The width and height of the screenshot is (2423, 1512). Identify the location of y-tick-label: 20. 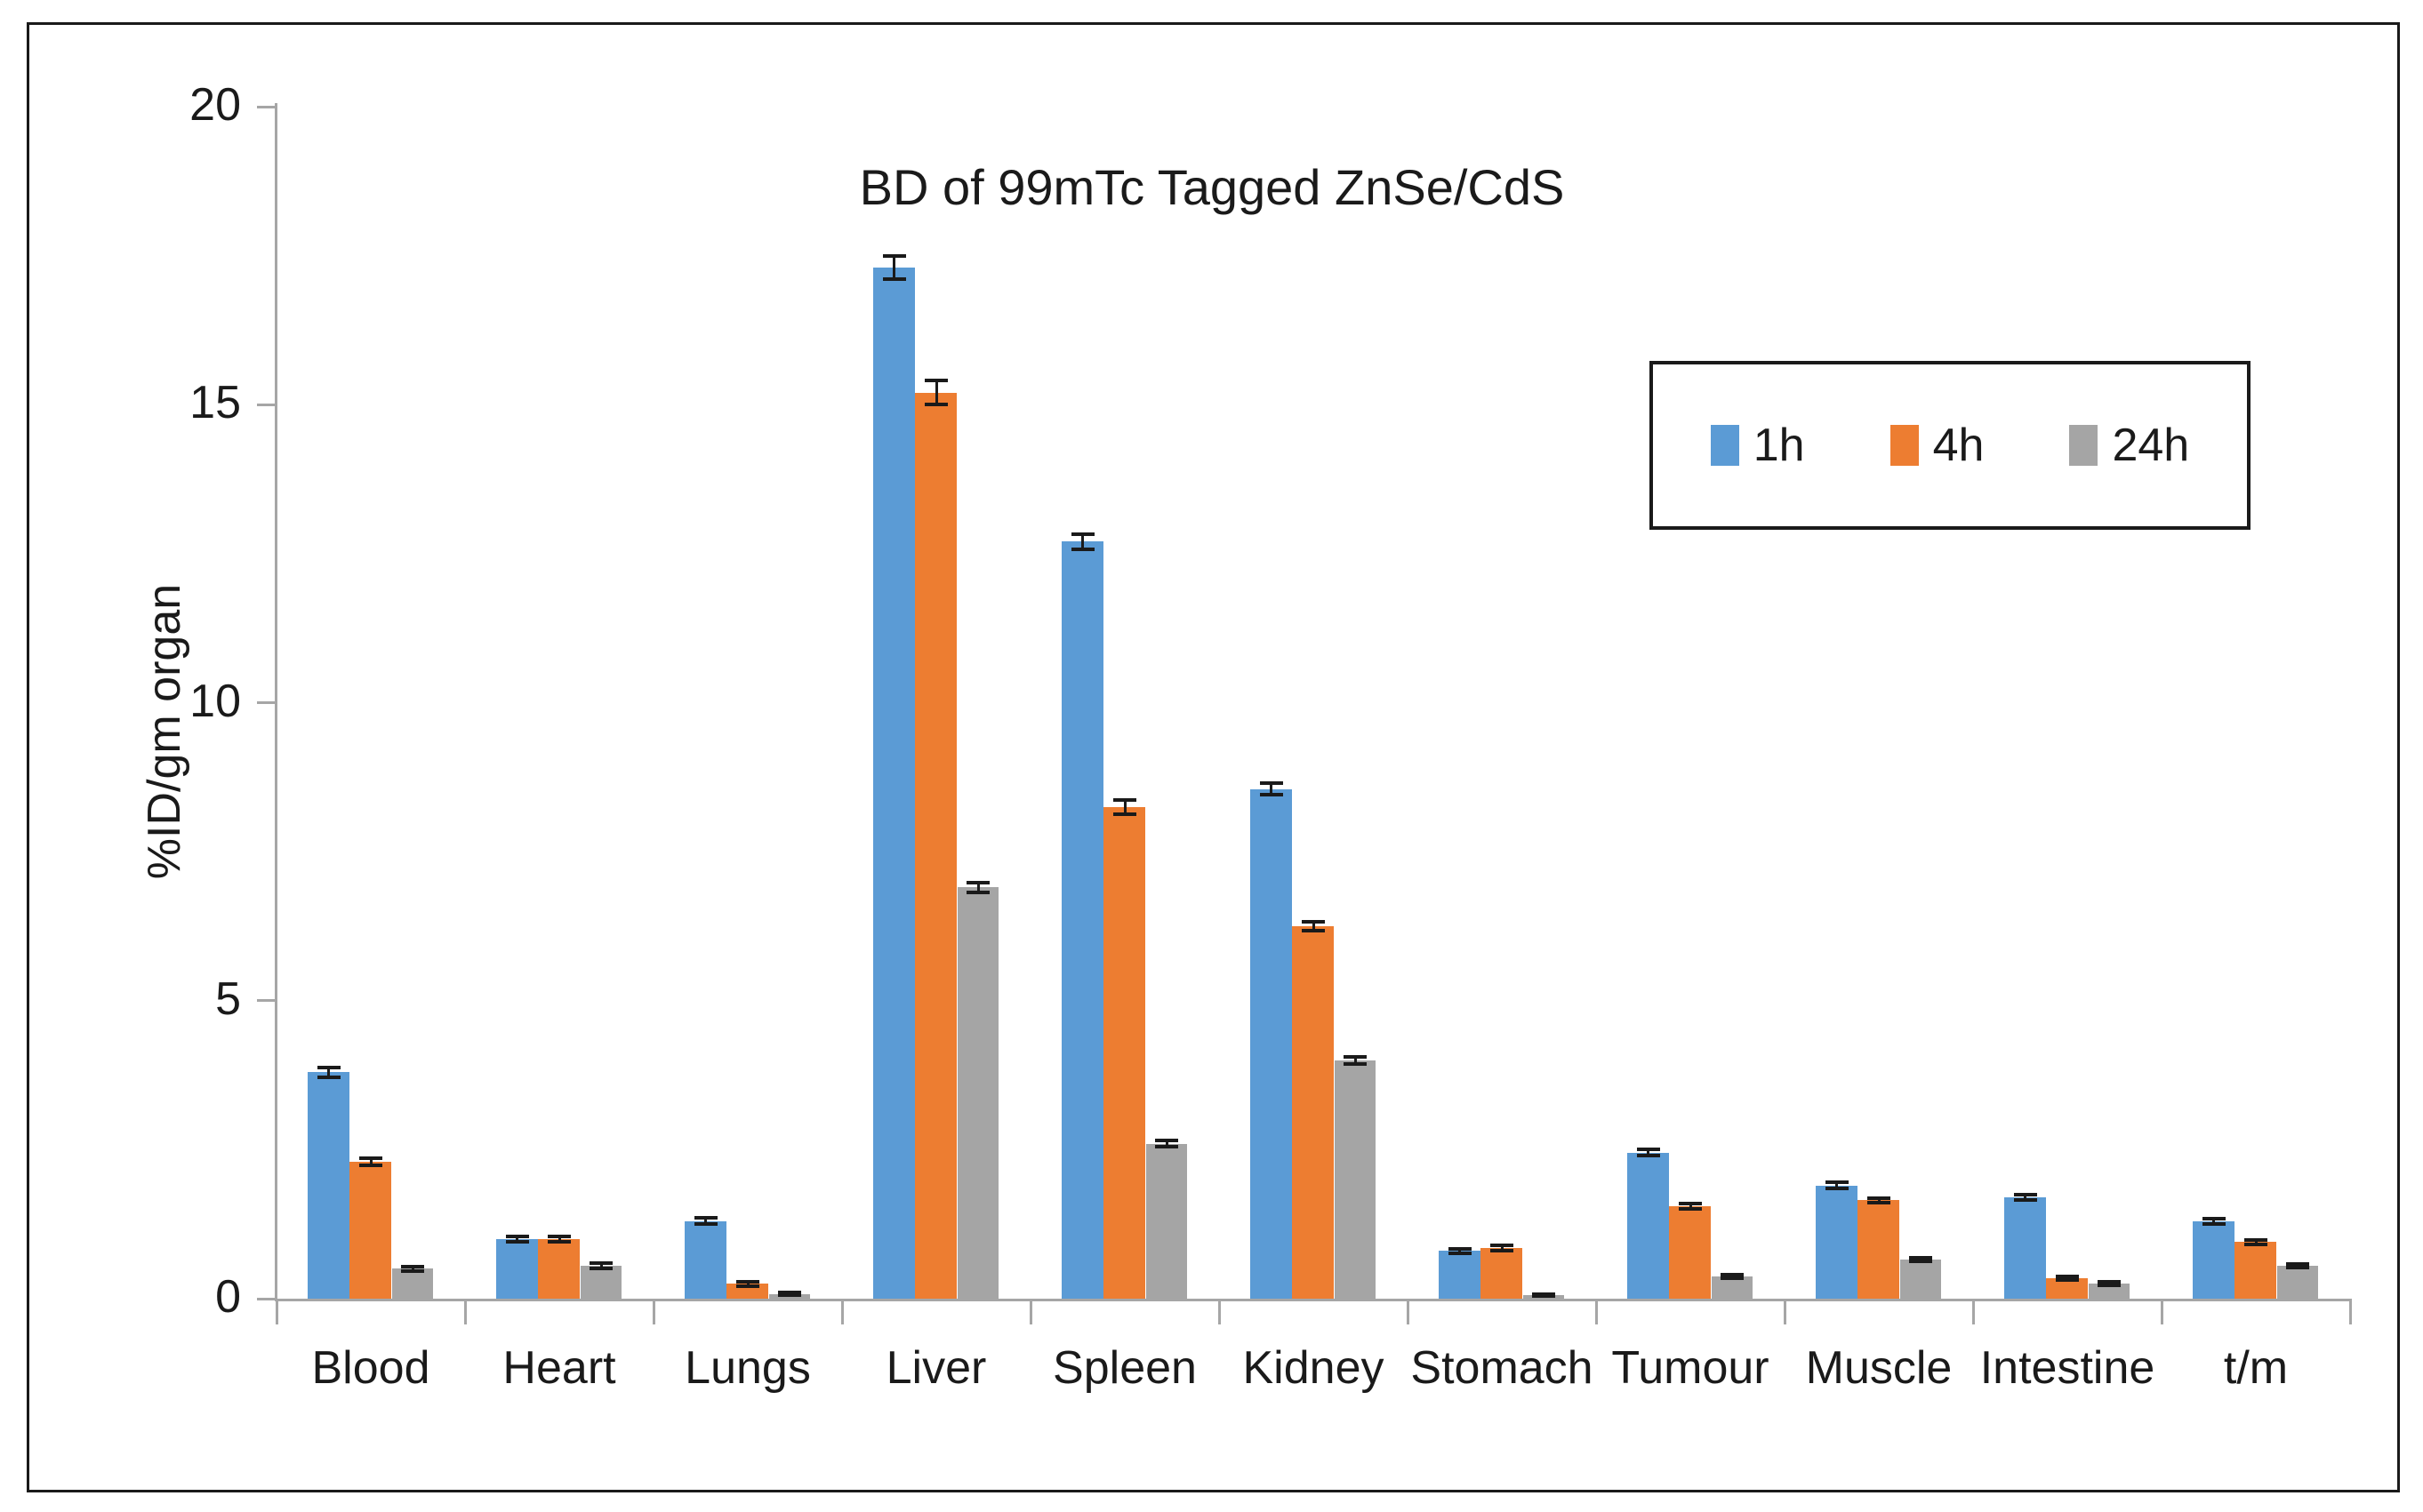
(215, 105).